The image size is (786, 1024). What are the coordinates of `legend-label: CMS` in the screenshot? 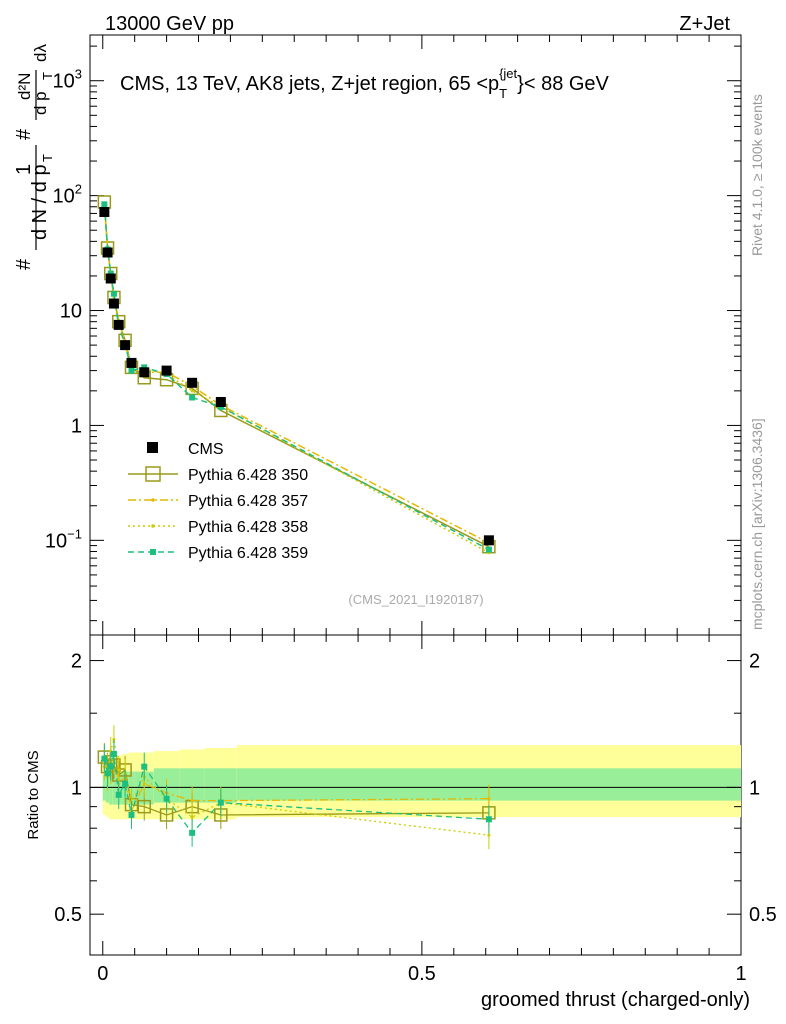 It's located at (206, 449).